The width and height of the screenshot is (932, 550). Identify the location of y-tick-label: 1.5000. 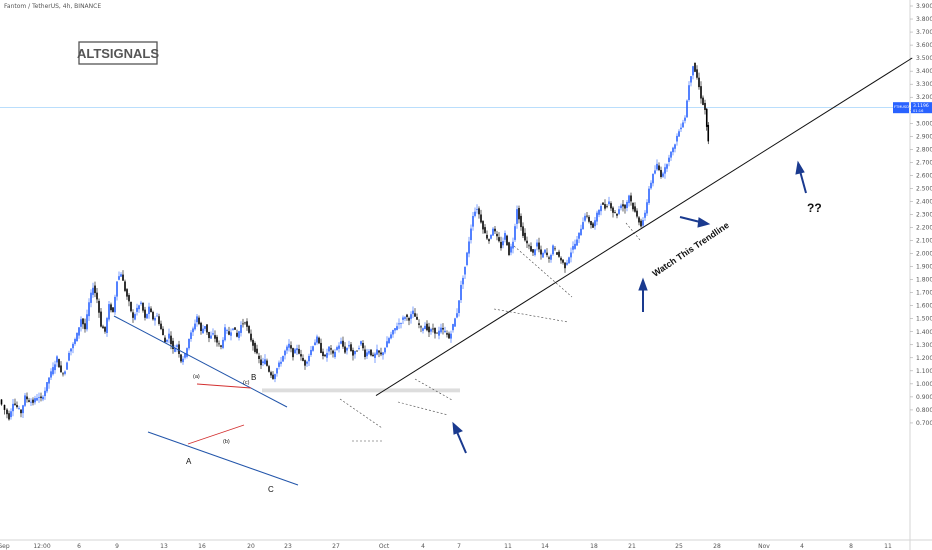
(924, 319).